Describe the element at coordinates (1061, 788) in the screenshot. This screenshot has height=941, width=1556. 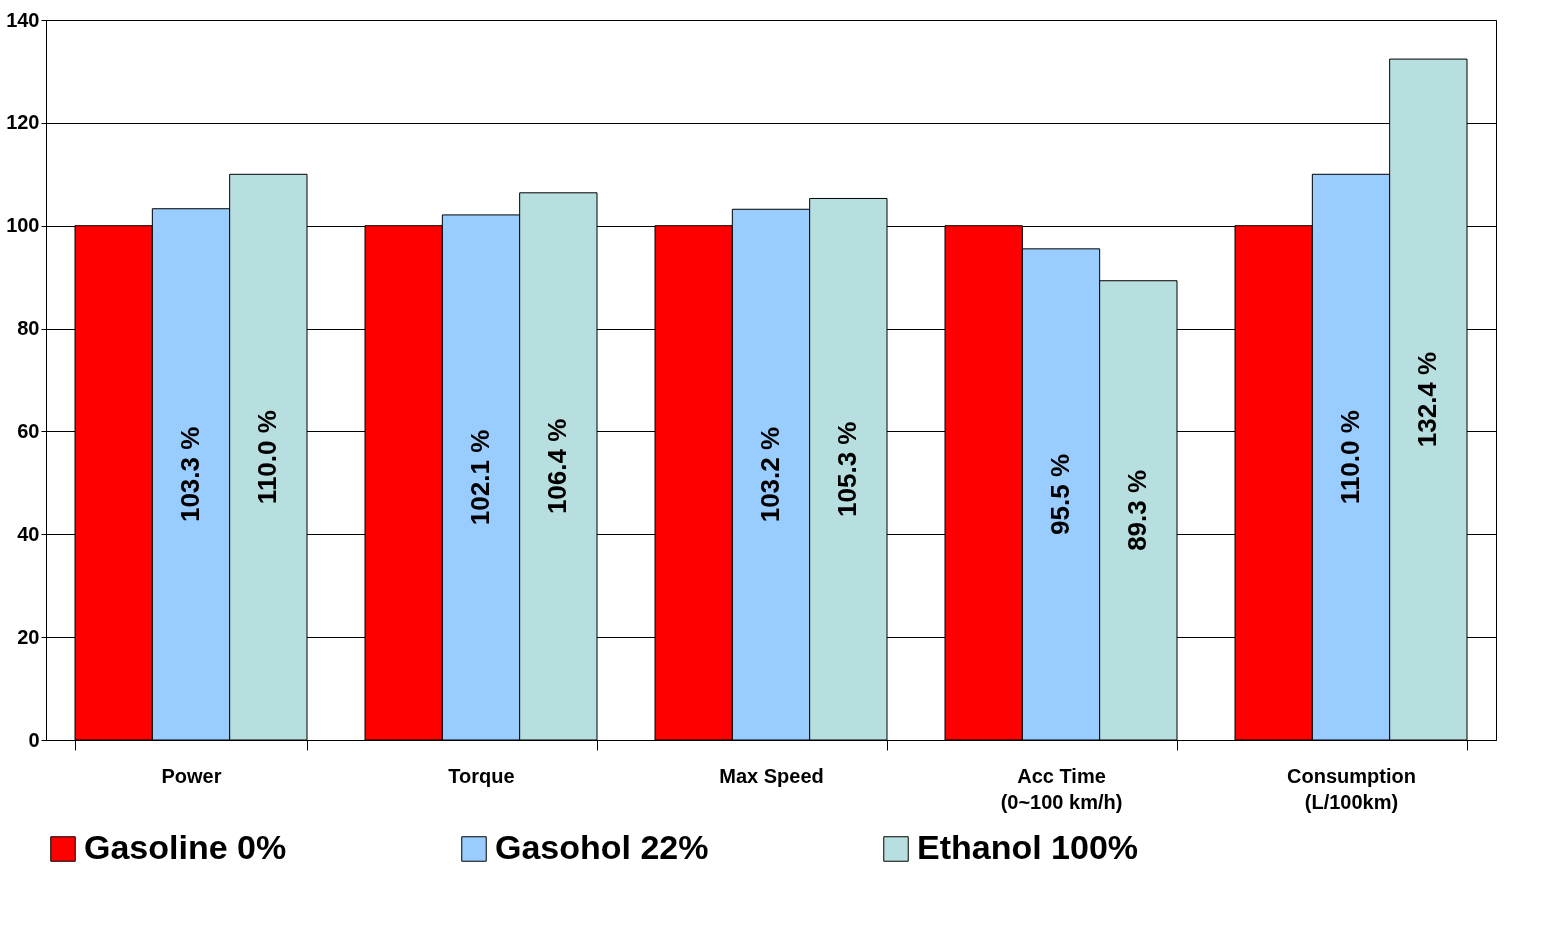
I see `x-tick-label: Acc Time (0~100 km/h)` at that location.